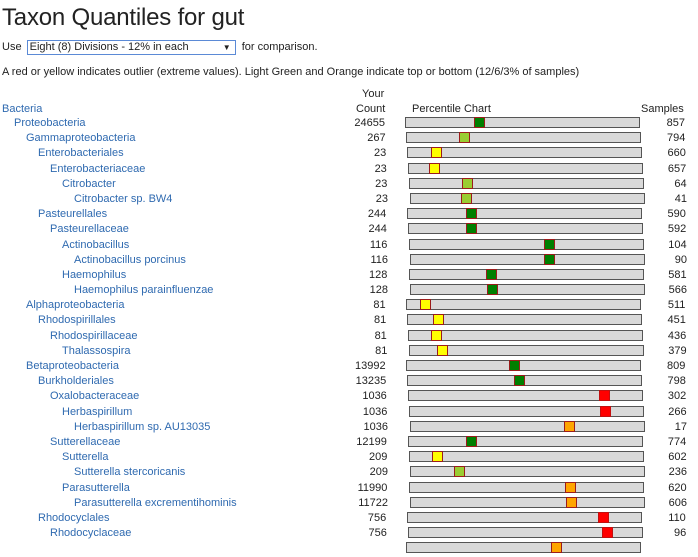 Image resolution: width=698 pixels, height=557 pixels. Describe the element at coordinates (72, 366) in the screenshot. I see `taxon-link: Betaproteobacteria` at that location.